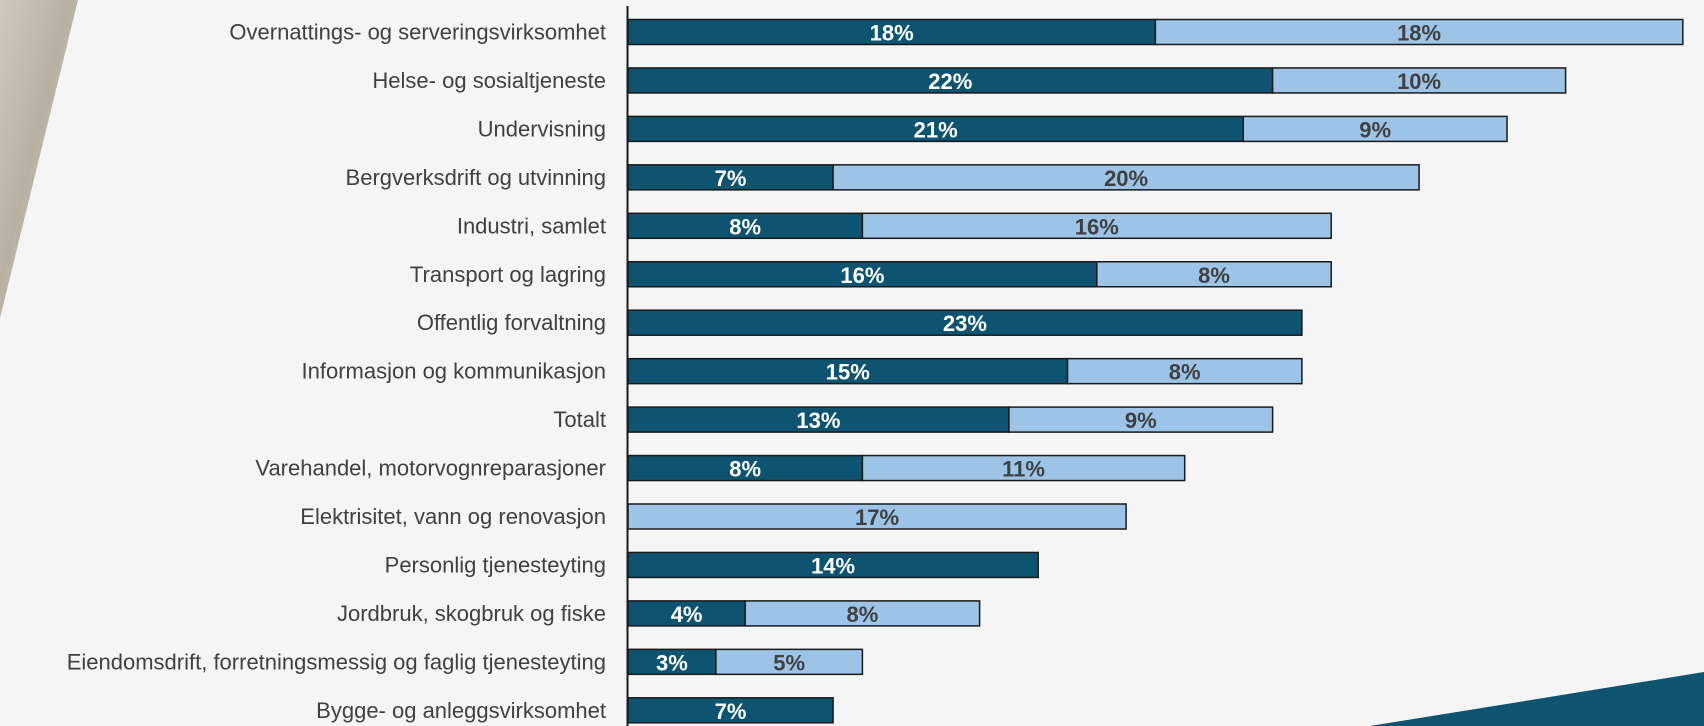 This screenshot has height=726, width=1704. Describe the element at coordinates (511, 322) in the screenshot. I see `category-label-offentlig-forvaltning: Offentlig forvaltning` at that location.